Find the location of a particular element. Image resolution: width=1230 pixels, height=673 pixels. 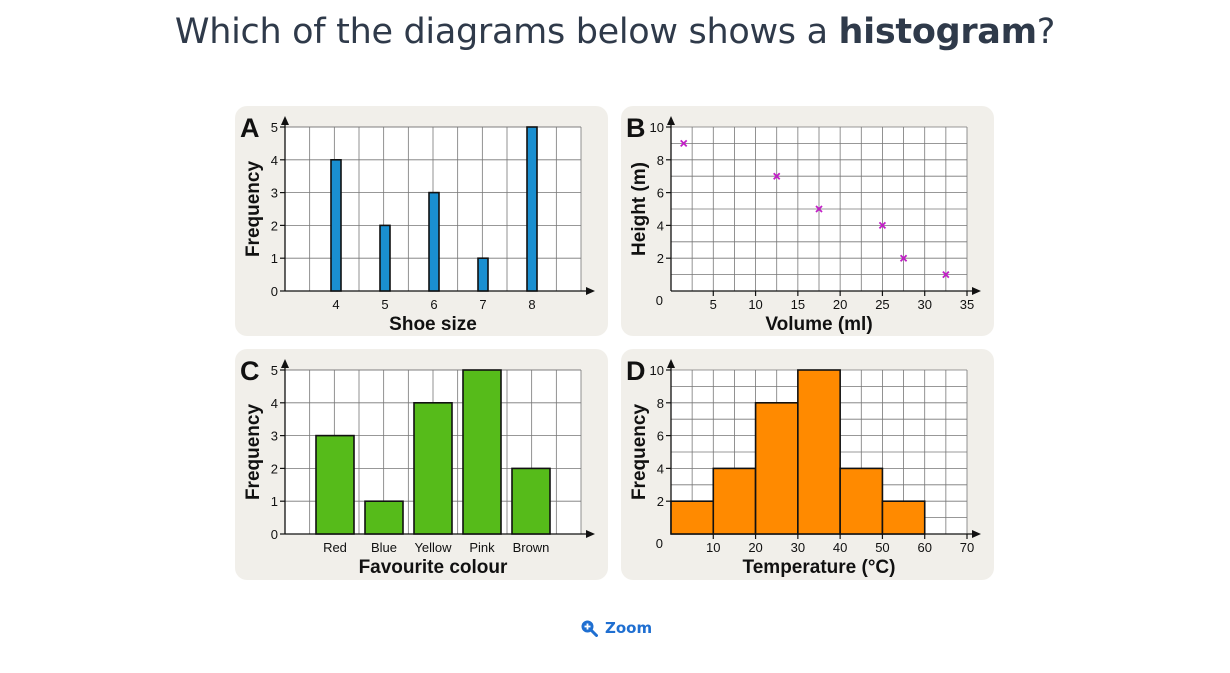

question-text-post: ? is located at coordinates (1046, 32).